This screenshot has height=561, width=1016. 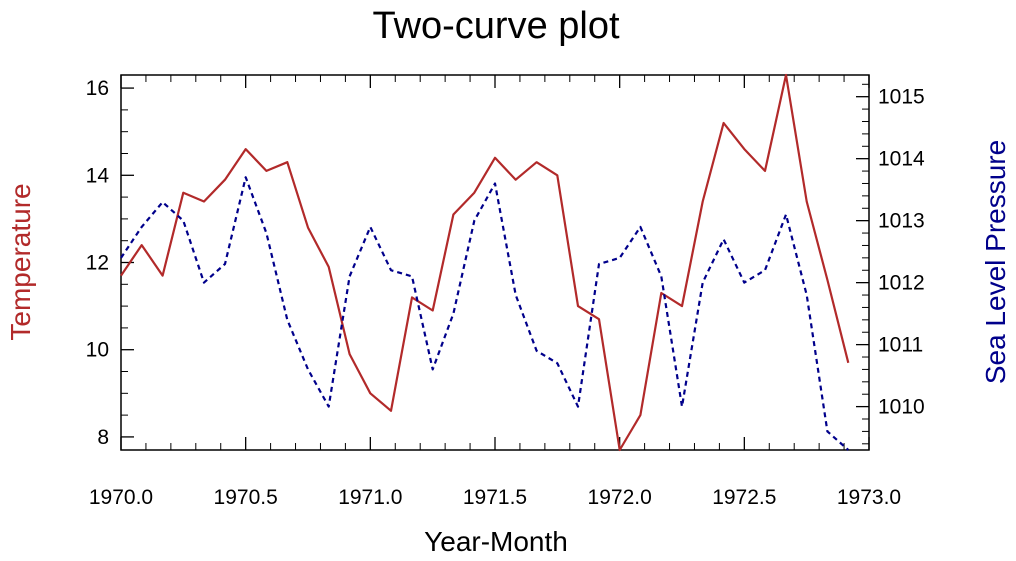 What do you see at coordinates (620, 497) in the screenshot?
I see `x-tick-label: 1972.0` at bounding box center [620, 497].